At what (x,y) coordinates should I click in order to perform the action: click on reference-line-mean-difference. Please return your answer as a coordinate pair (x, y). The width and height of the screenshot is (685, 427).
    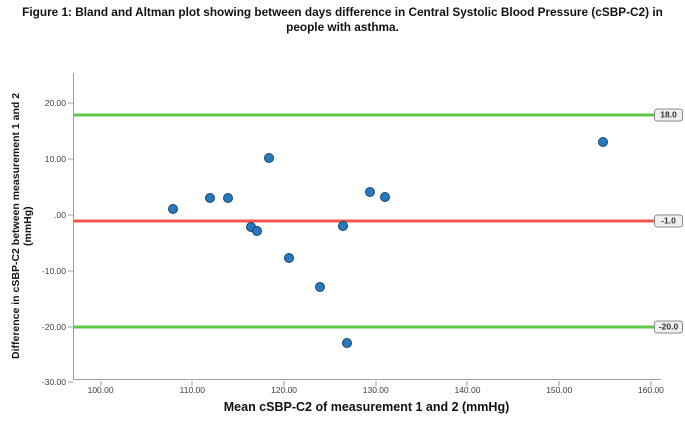
    Looking at the image, I should click on (364, 221).